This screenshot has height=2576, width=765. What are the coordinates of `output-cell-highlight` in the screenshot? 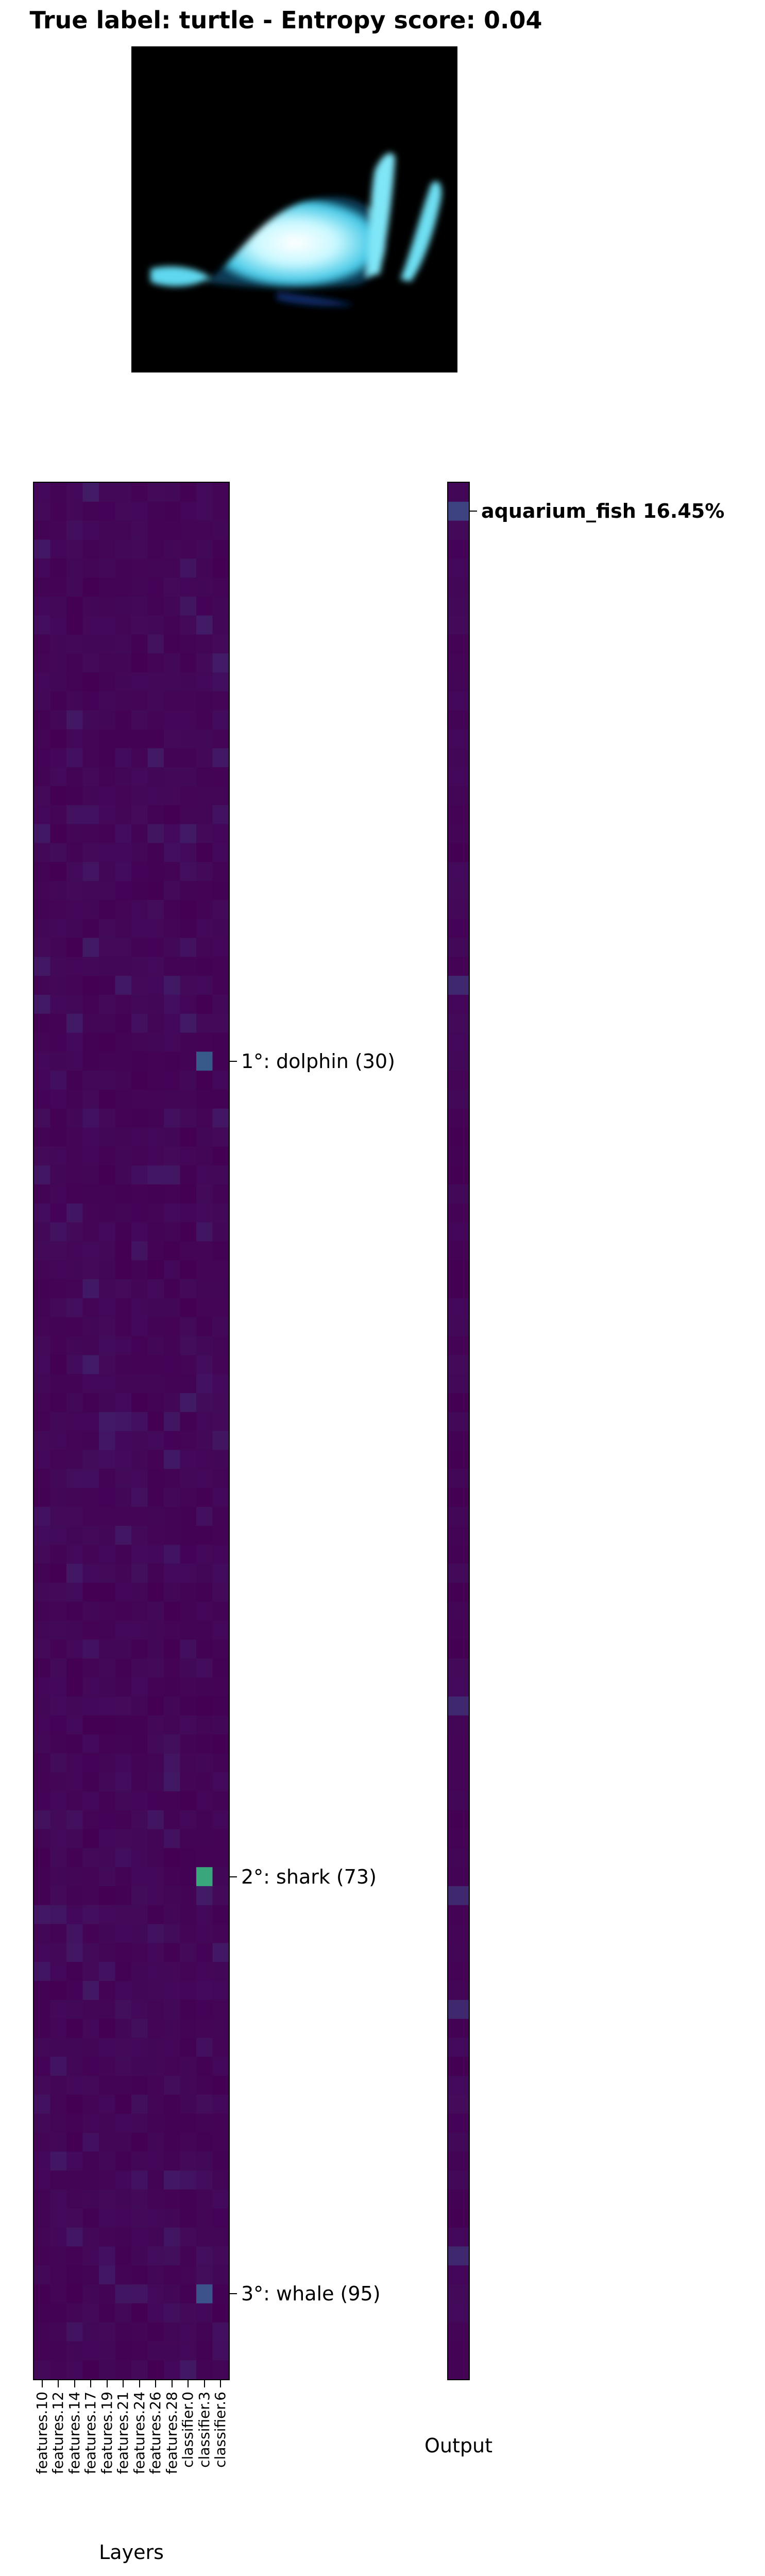 It's located at (458, 985).